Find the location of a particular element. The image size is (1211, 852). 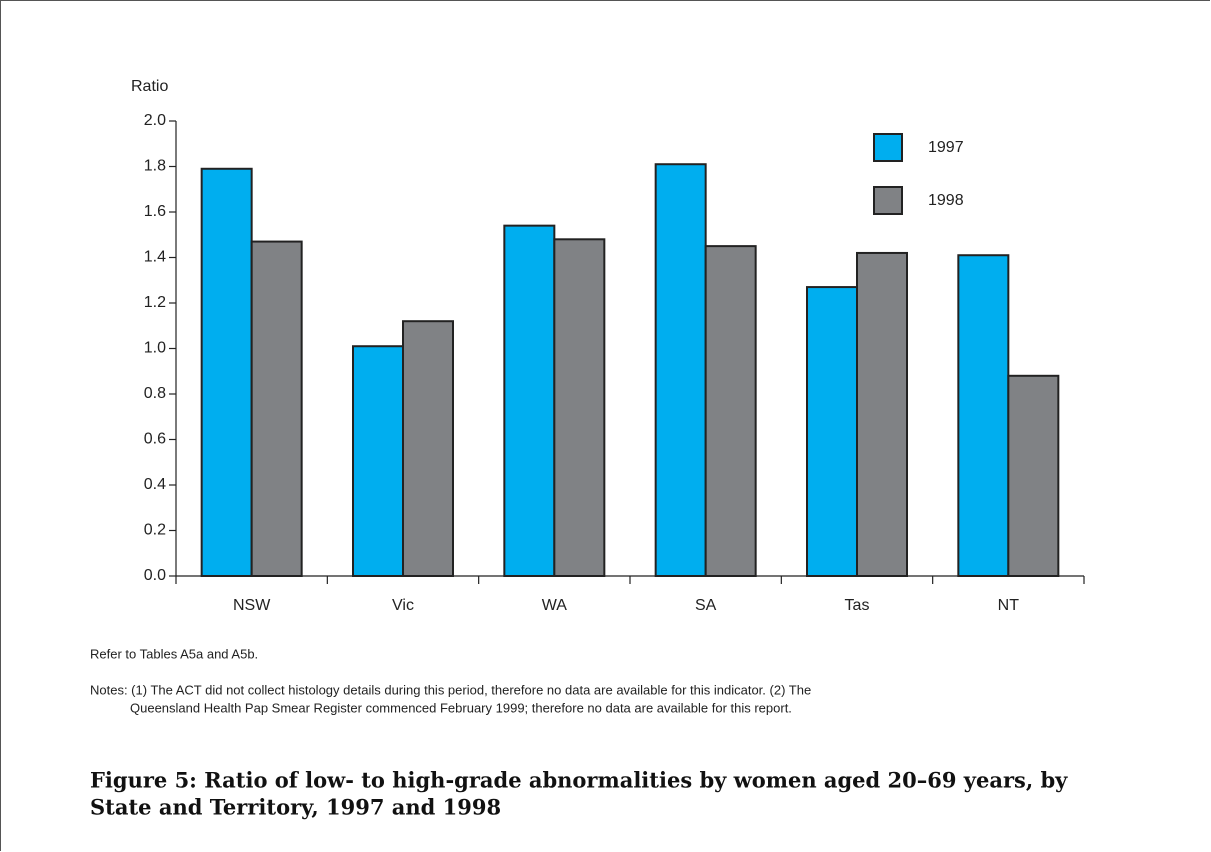

x-tick-label: SA is located at coordinates (706, 605).